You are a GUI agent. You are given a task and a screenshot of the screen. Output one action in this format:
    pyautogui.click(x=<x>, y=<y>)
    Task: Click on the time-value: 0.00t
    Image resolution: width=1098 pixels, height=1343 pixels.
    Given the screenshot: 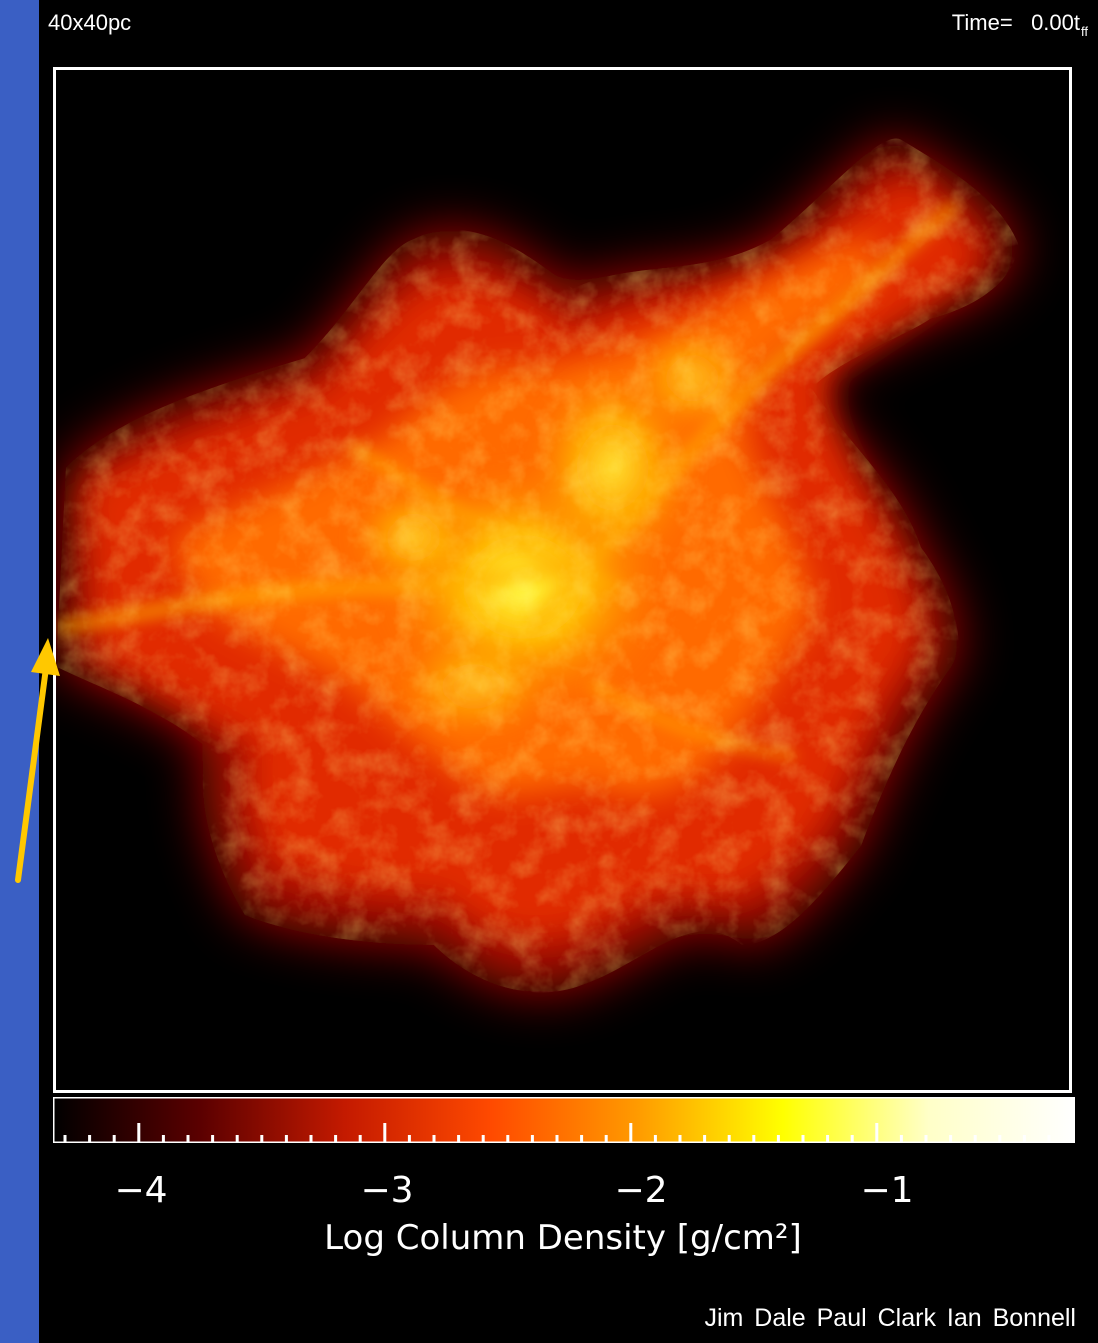 What is the action you would take?
    pyautogui.click(x=1055, y=22)
    